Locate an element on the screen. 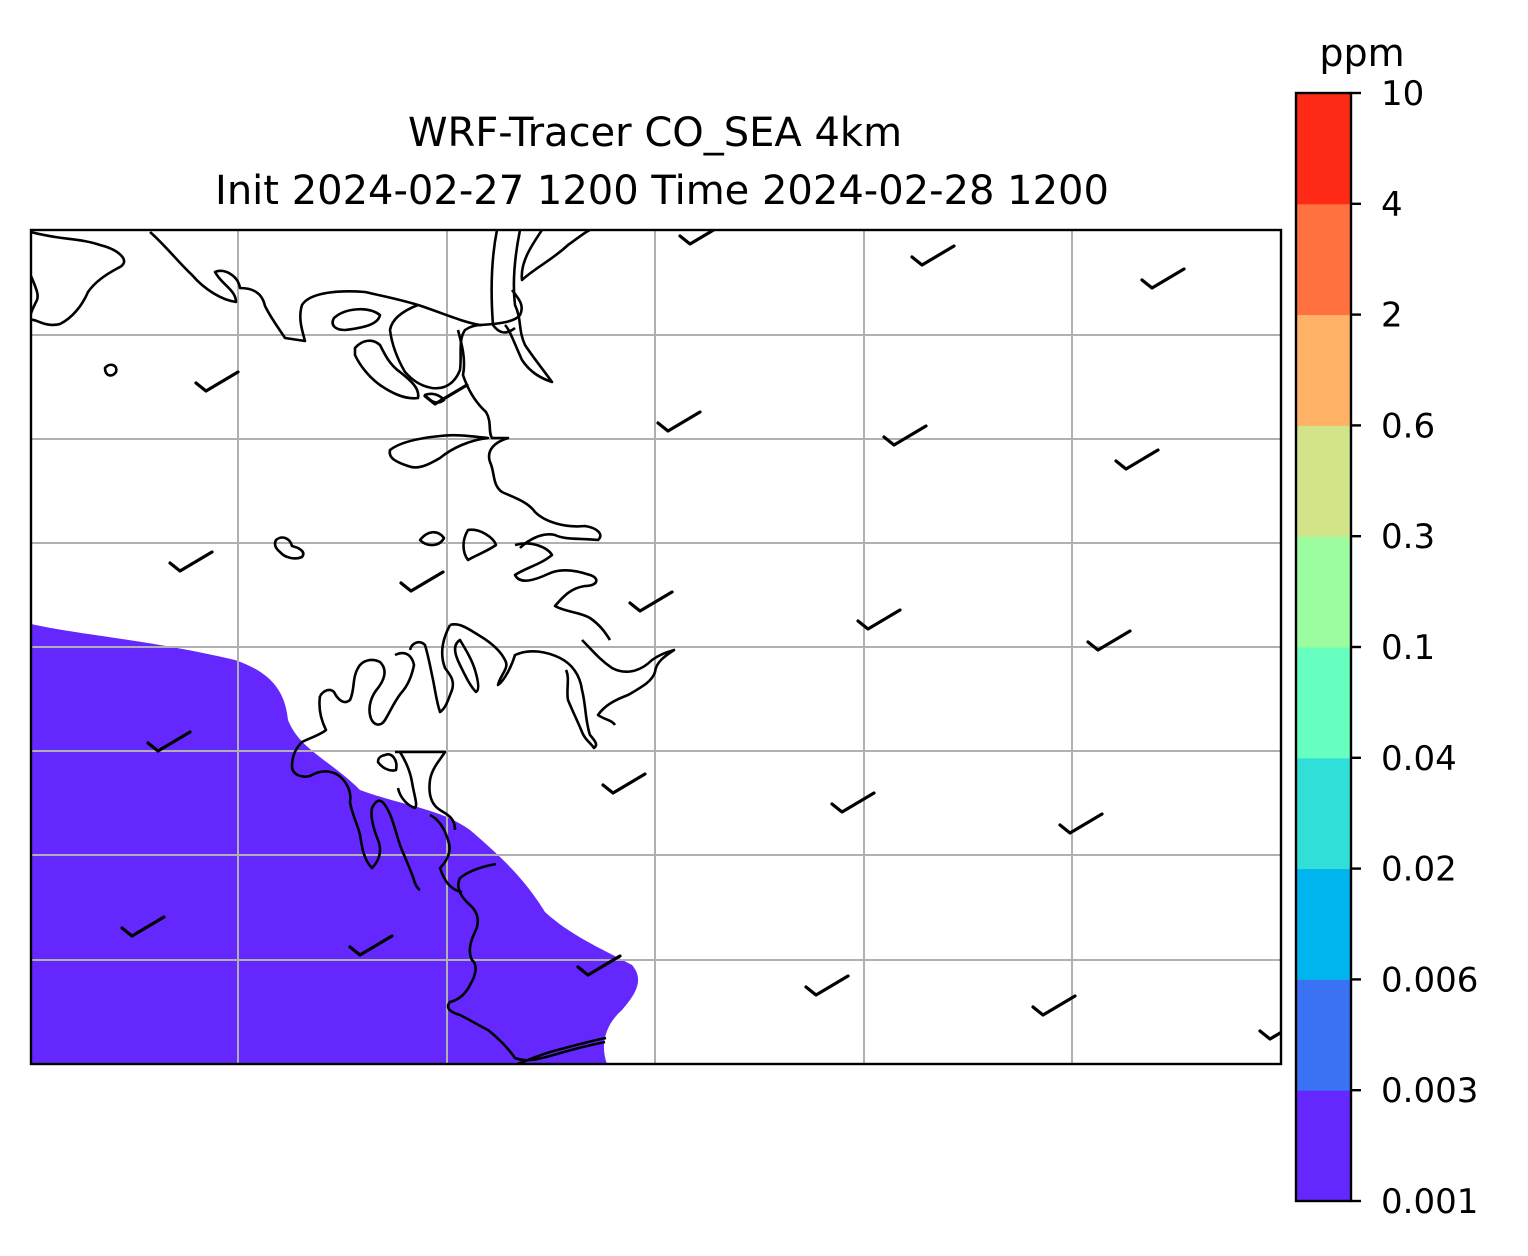 The width and height of the screenshot is (1528, 1256). colorbar-unit-label: ppm is located at coordinates (1361, 53).